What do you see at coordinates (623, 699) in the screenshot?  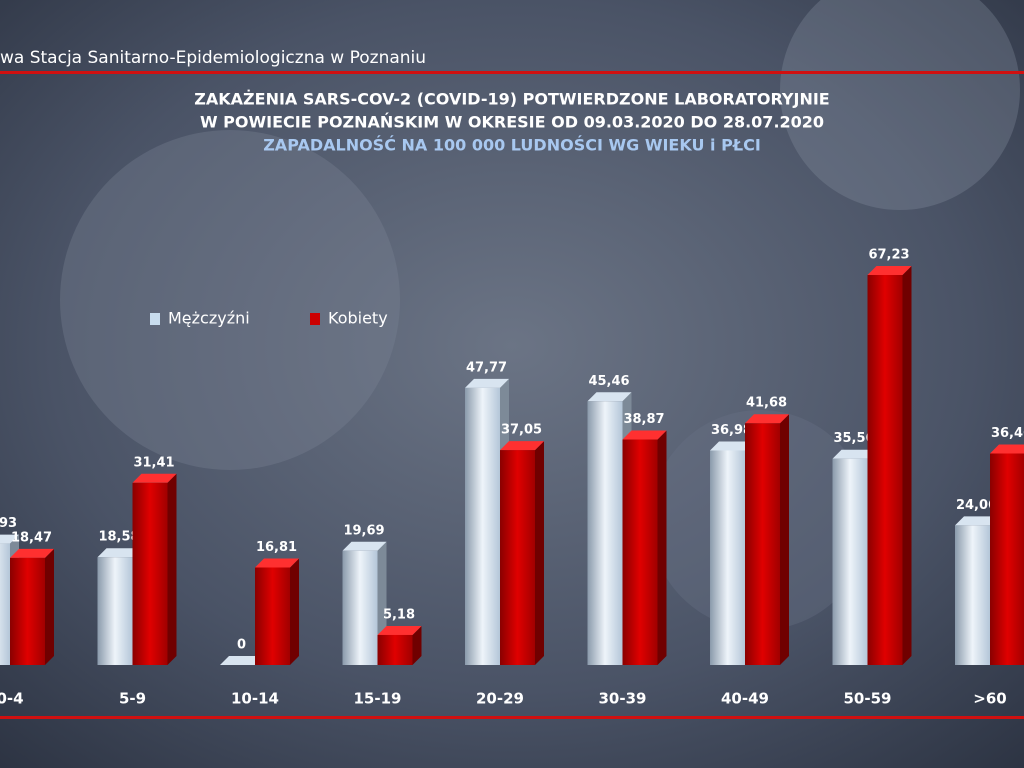 I see `x-tick-label: 30-39` at bounding box center [623, 699].